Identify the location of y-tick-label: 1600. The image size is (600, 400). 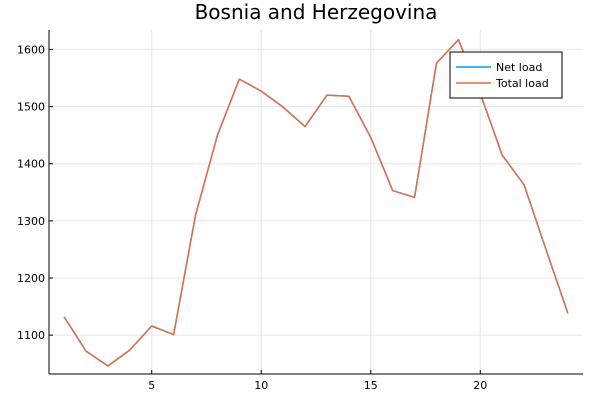
(31, 49).